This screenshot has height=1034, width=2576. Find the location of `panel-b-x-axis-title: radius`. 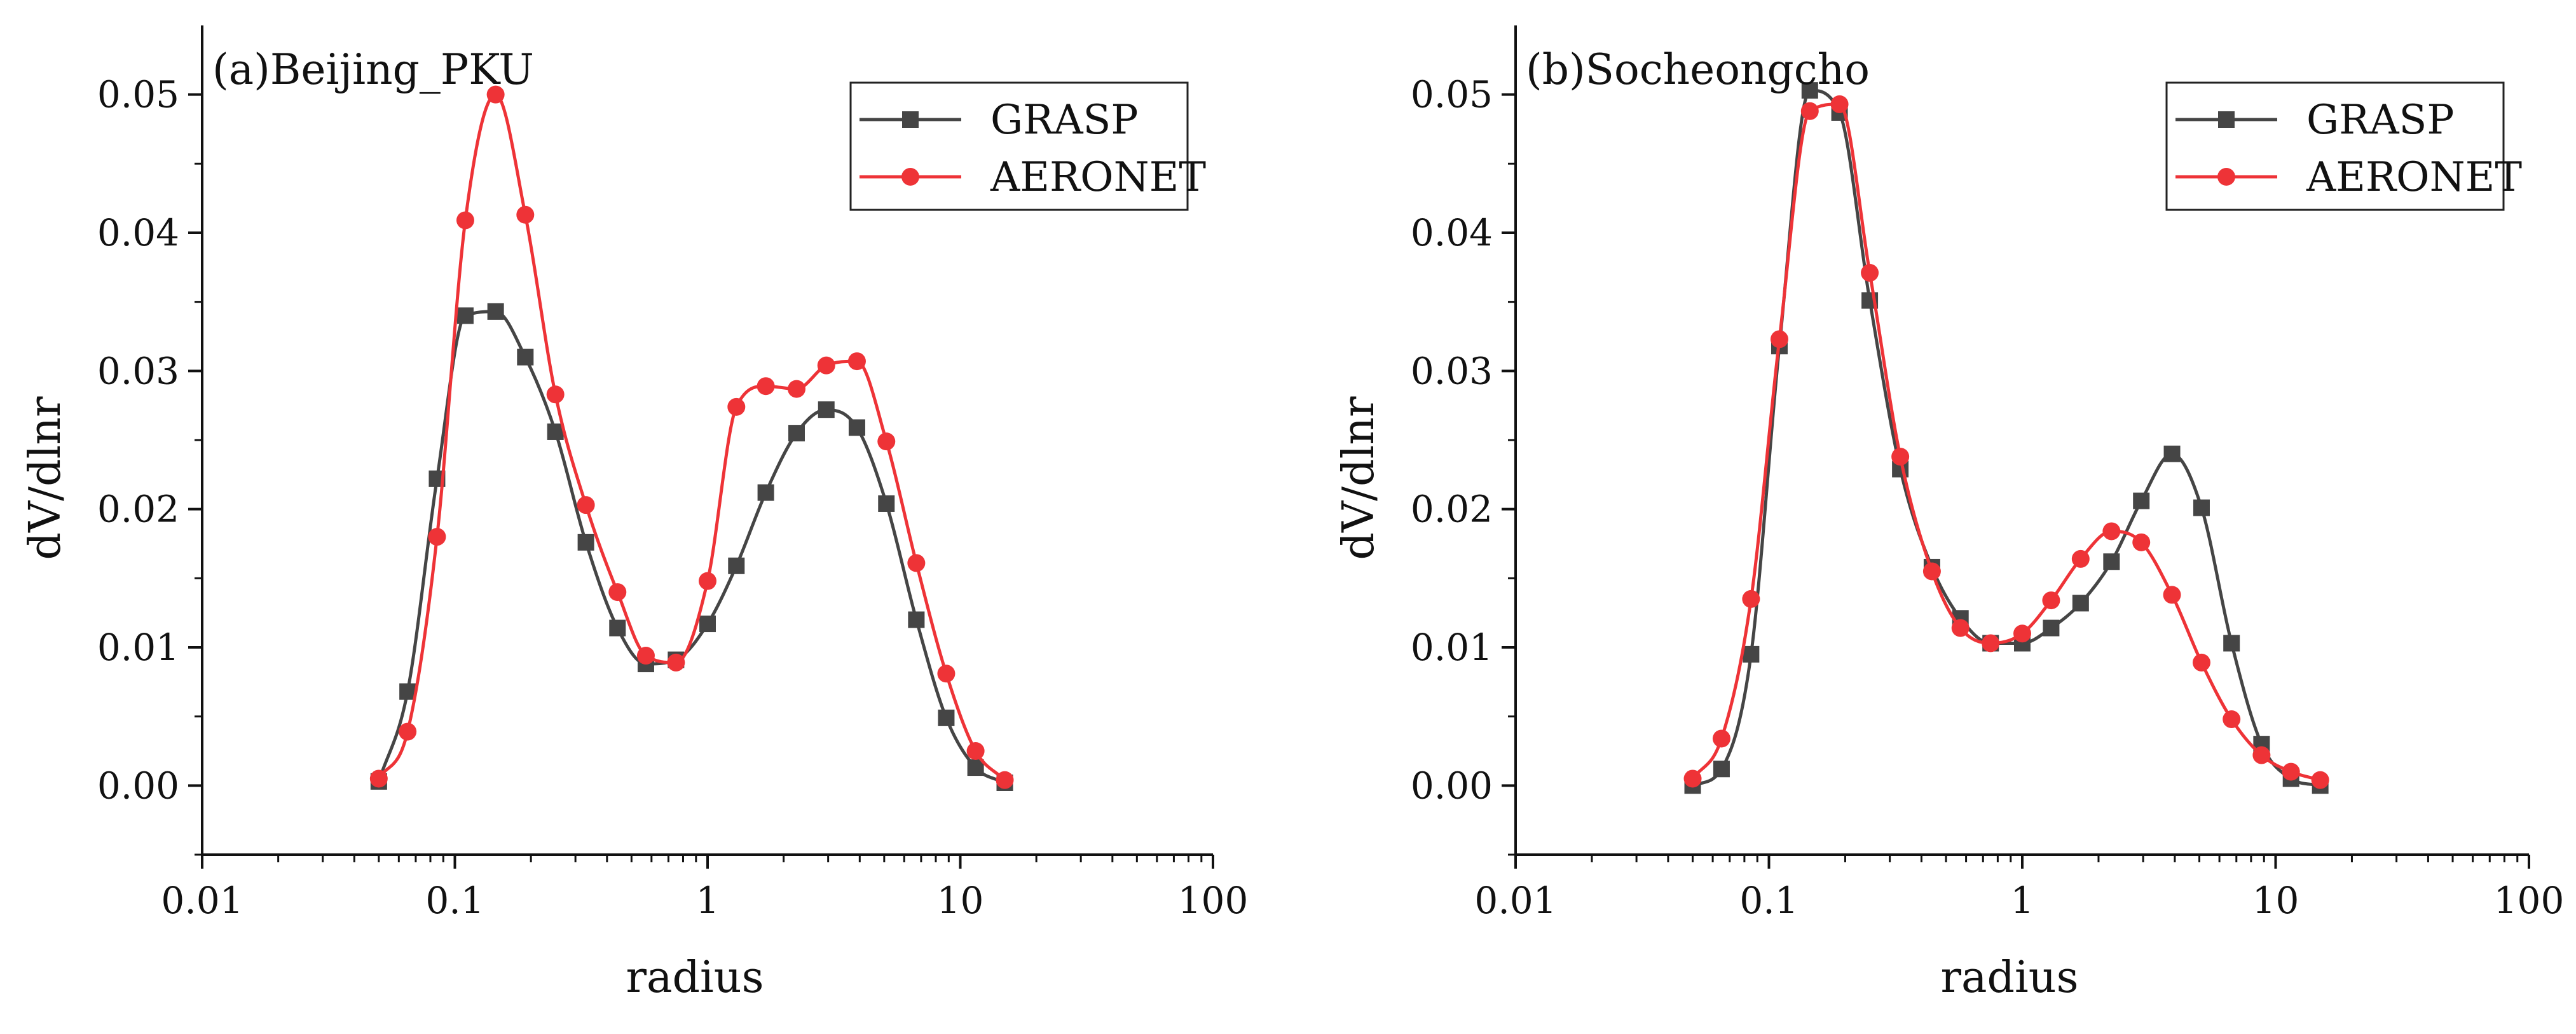

panel-b-x-axis-title: radius is located at coordinates (2009, 978).